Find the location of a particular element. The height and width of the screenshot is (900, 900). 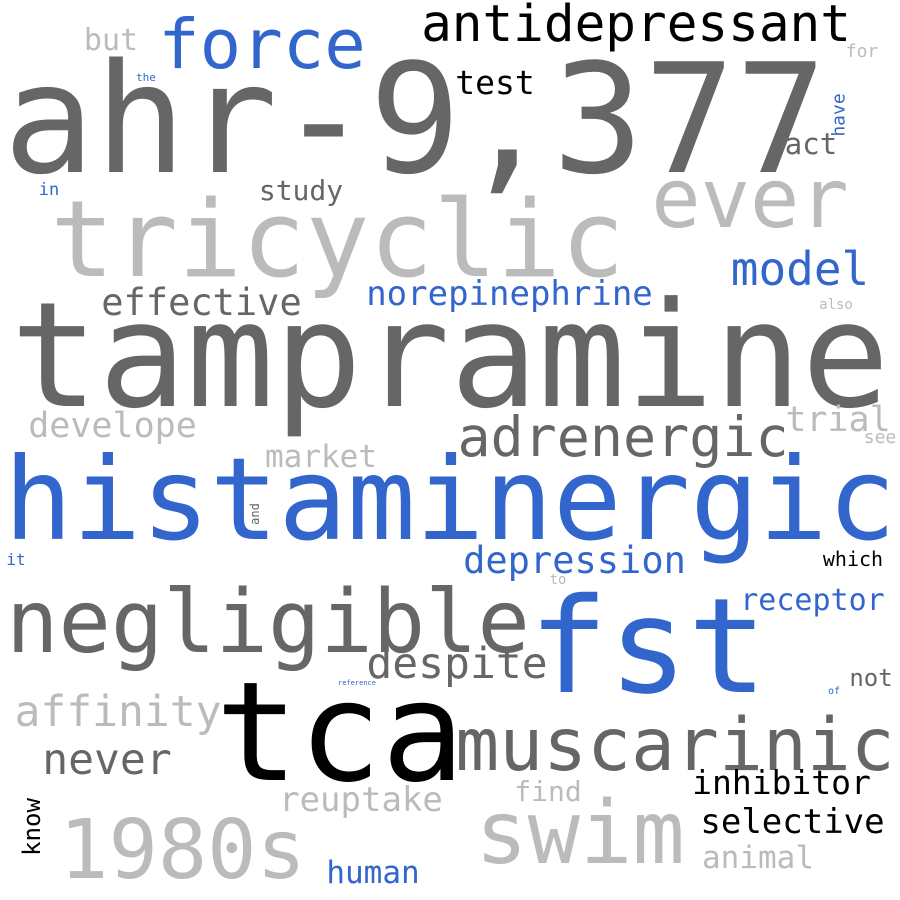

word-act: act is located at coordinates (811, 143).